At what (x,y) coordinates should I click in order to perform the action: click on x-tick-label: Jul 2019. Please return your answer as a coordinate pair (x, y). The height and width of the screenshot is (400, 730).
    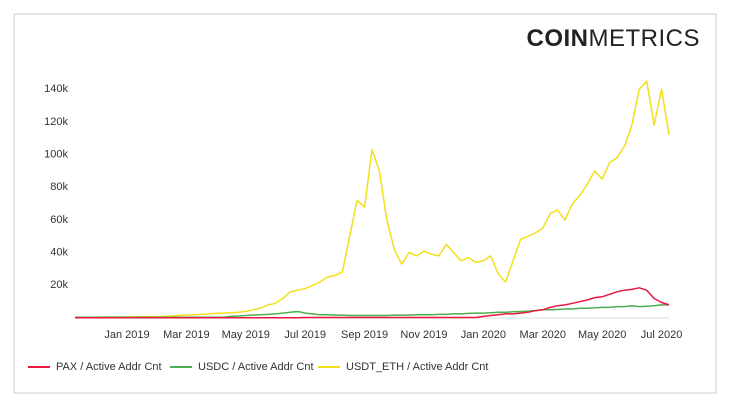
    Looking at the image, I should click on (305, 335).